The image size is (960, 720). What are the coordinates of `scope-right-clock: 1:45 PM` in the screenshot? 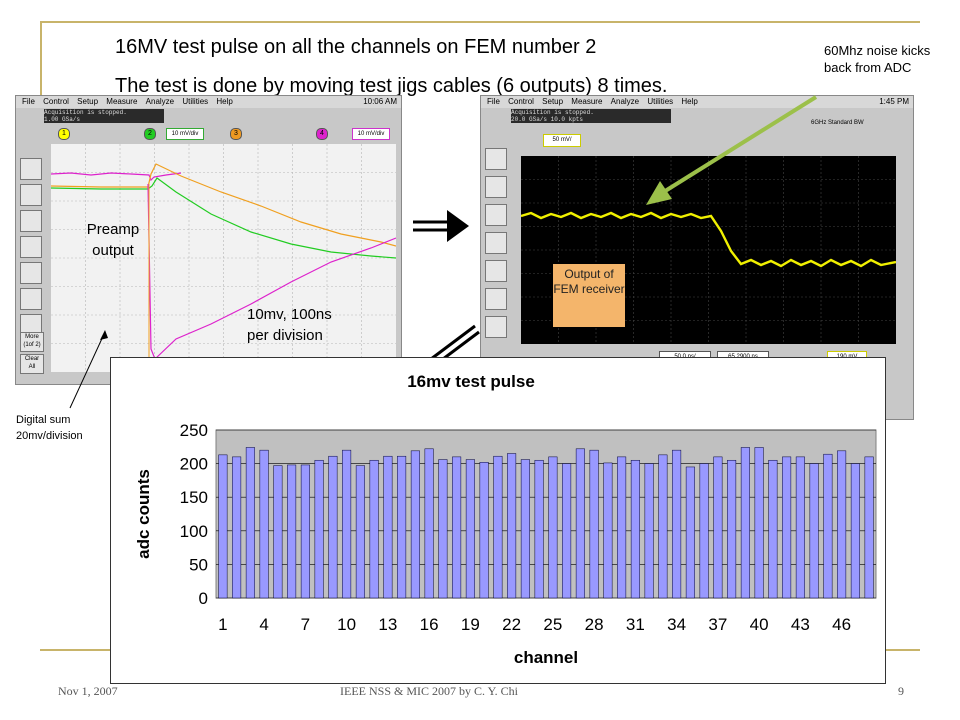 It's located at (894, 101).